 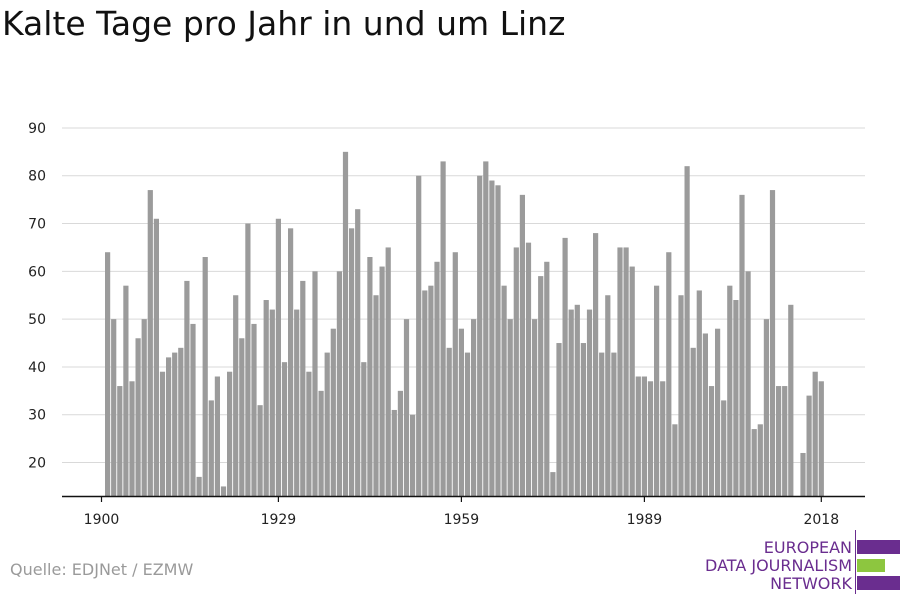 What do you see at coordinates (455, 374) in the screenshot?
I see `bar-1958` at bounding box center [455, 374].